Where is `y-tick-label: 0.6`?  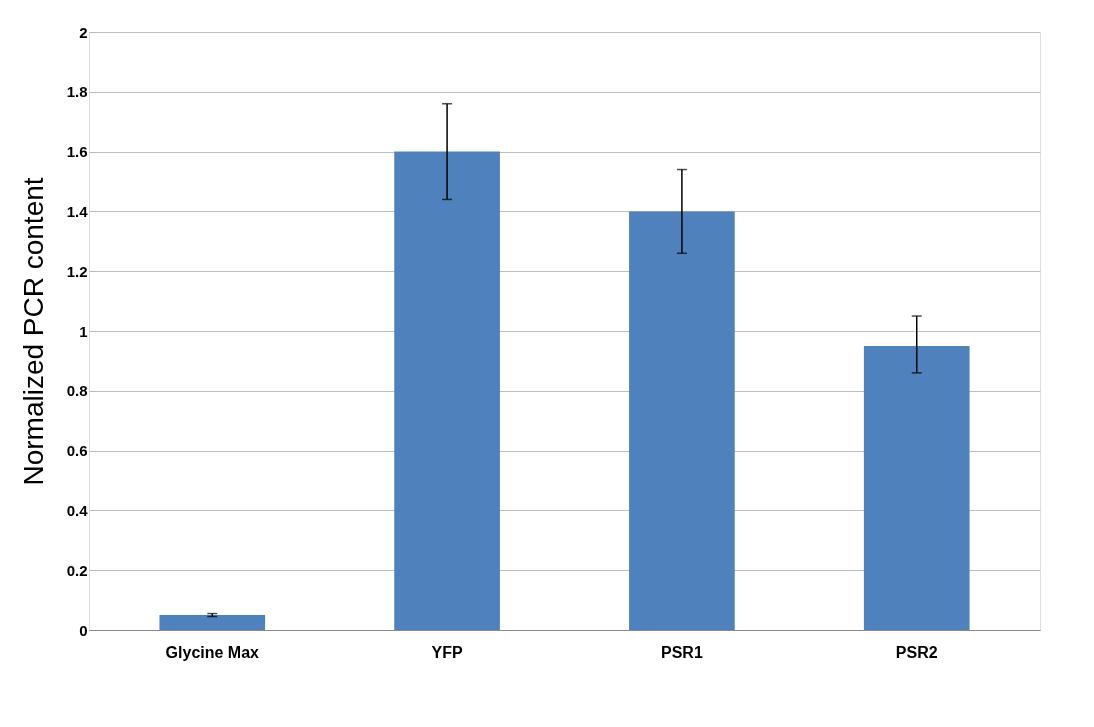 y-tick-label: 0.6 is located at coordinates (77, 451).